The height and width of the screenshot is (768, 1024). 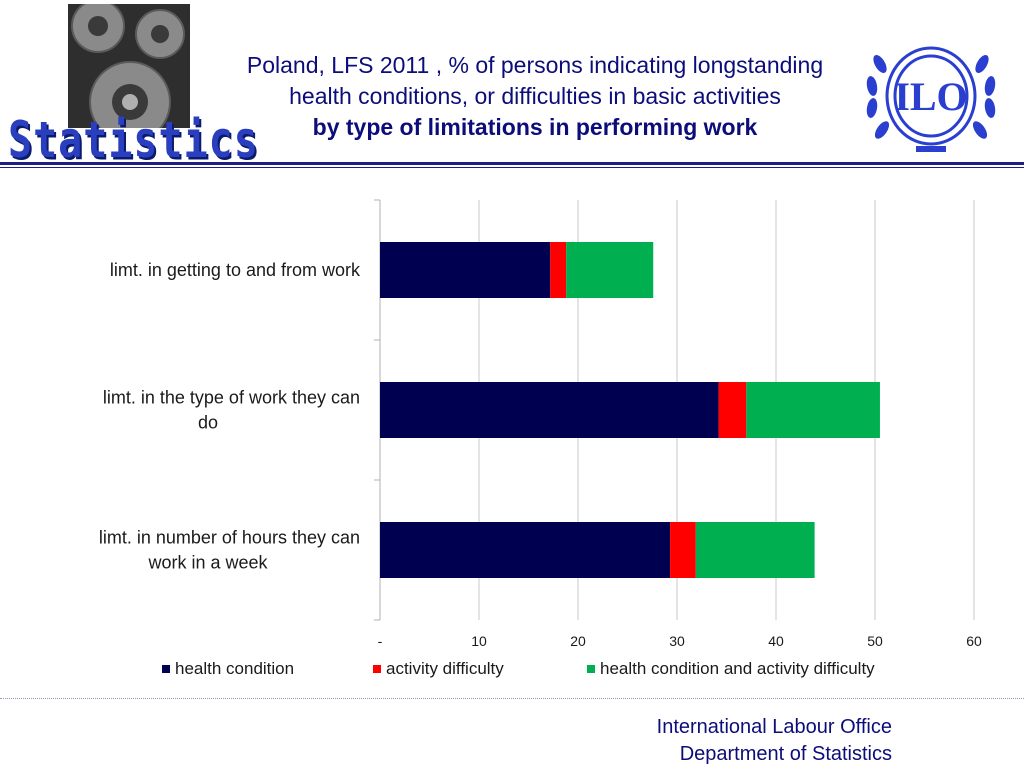 What do you see at coordinates (737, 668) in the screenshot?
I see `legend-label: health condition and activity difficulty` at bounding box center [737, 668].